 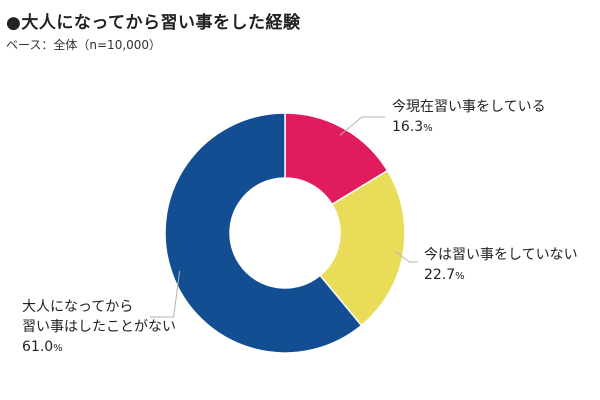 I want to click on slice-label-text: 今は習い事をしていない, so click(x=501, y=255).